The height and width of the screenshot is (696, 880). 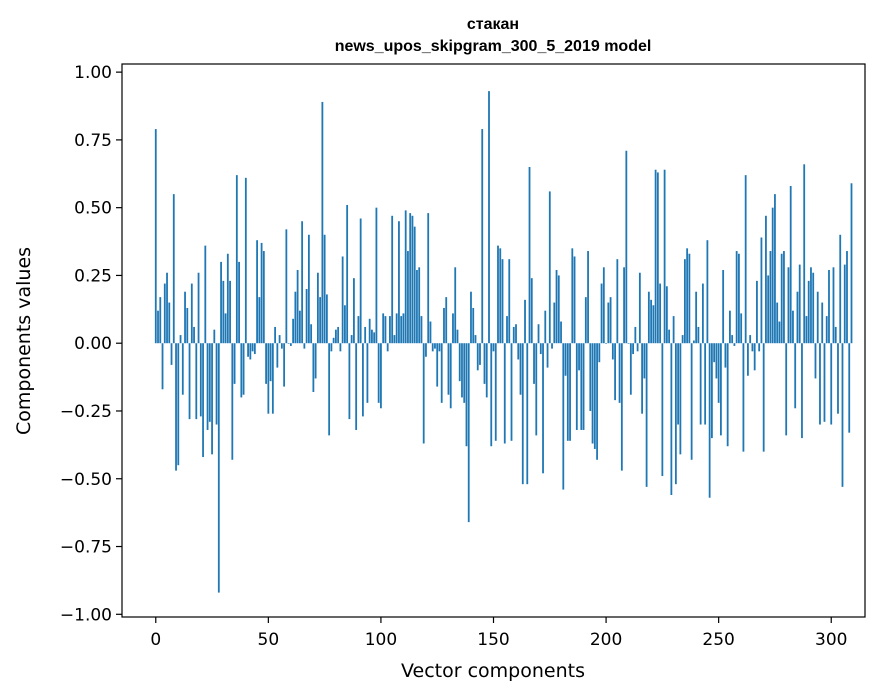 I want to click on x-axis: 0 50 100 150 200 250 300, so click(x=498, y=633).